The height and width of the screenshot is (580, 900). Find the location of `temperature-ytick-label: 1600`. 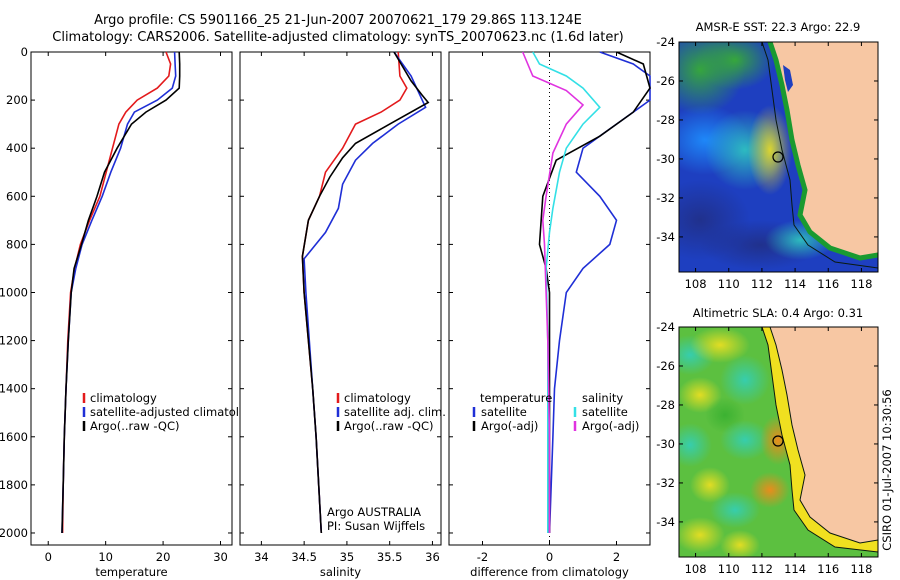

temperature-ytick-label: 1600 is located at coordinates (14, 437).